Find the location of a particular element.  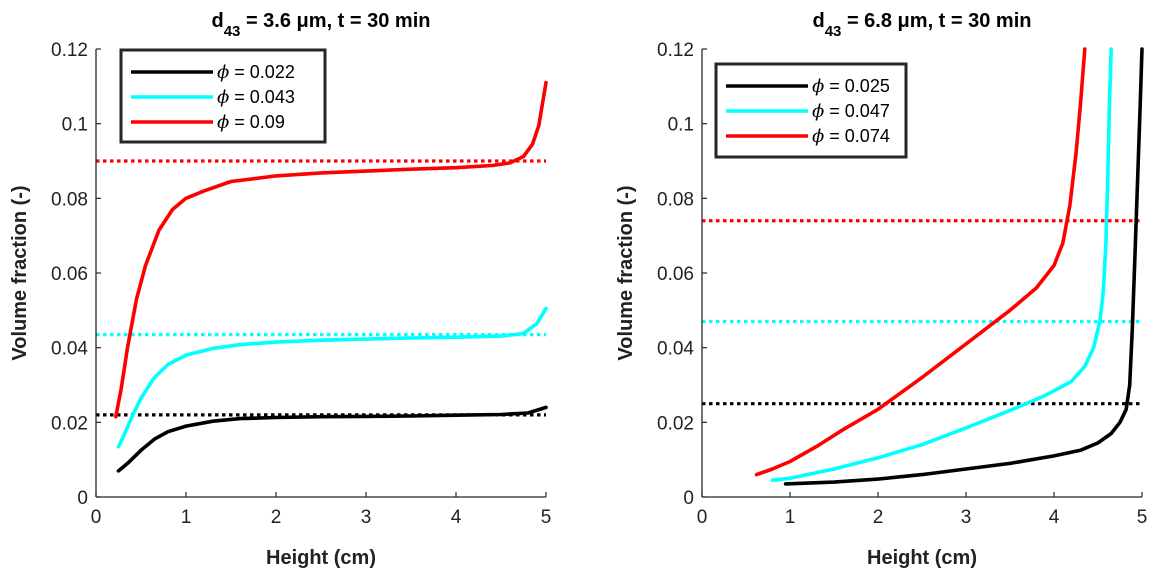

legend-entry-3: ϕ = 0.074 is located at coordinates (851, 136).